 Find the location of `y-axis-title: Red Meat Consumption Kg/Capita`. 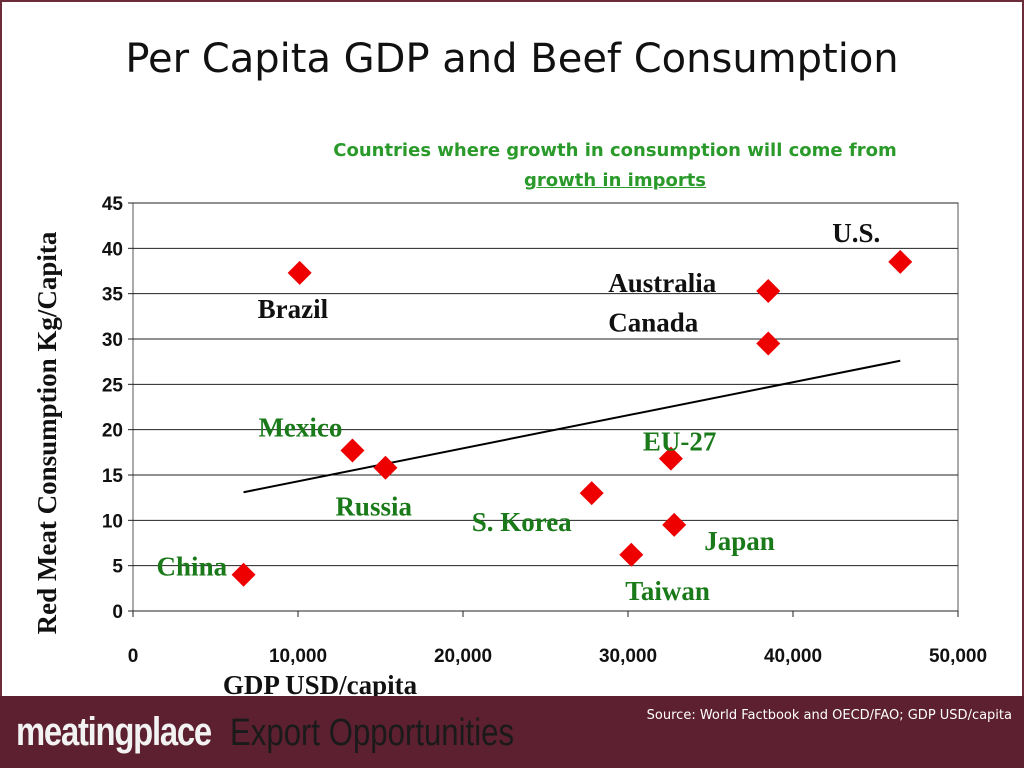

y-axis-title: Red Meat Consumption Kg/Capita is located at coordinates (47, 432).